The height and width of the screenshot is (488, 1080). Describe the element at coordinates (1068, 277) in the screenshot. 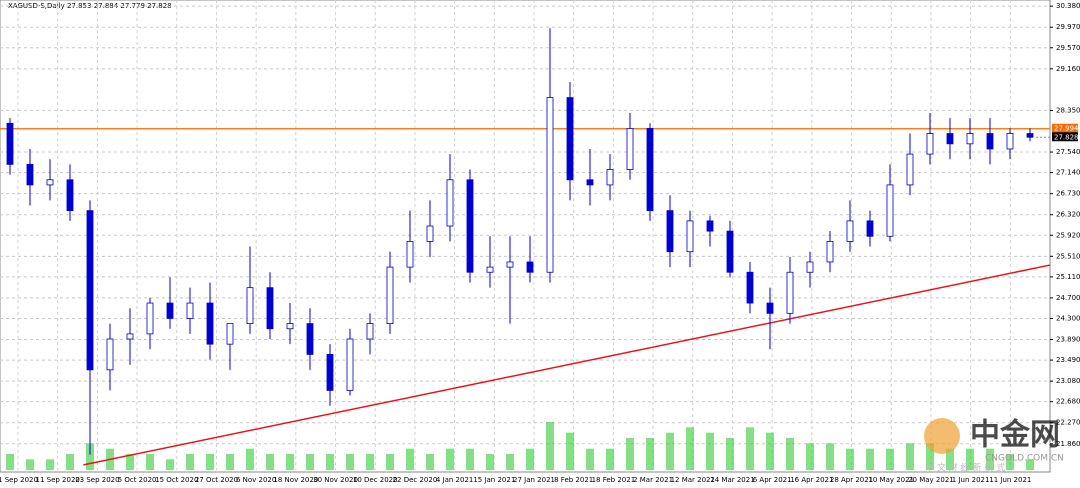

I see `y-tick-label: 25.110` at that location.